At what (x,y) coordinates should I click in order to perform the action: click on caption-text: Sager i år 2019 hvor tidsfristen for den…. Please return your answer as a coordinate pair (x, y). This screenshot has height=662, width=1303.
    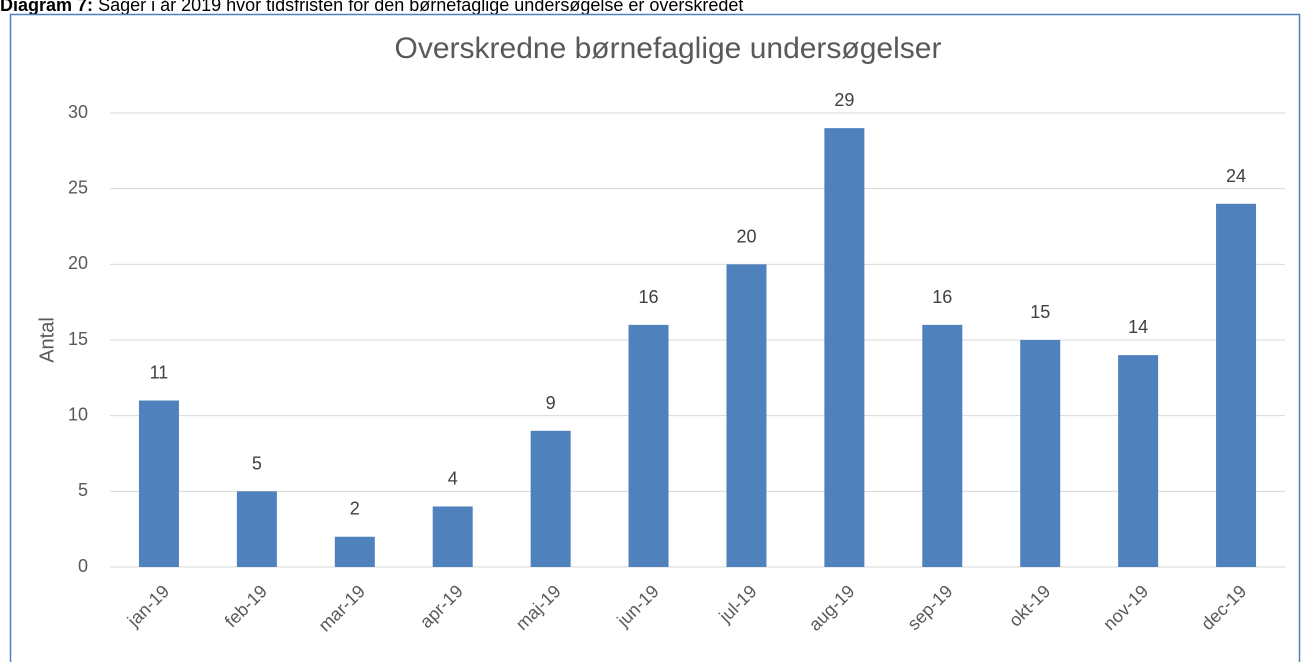
    Looking at the image, I should click on (420, 7).